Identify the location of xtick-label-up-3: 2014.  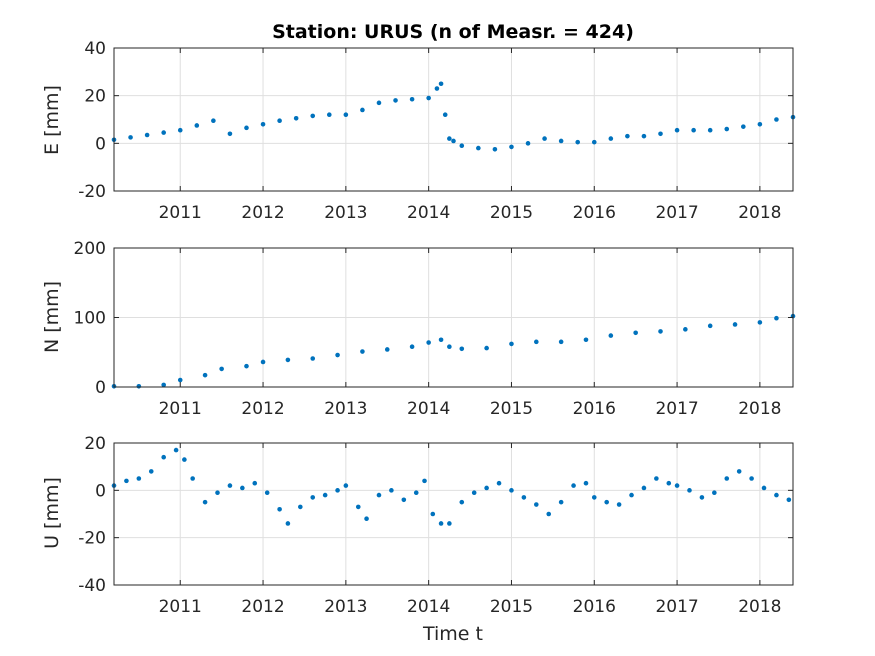
(428, 607).